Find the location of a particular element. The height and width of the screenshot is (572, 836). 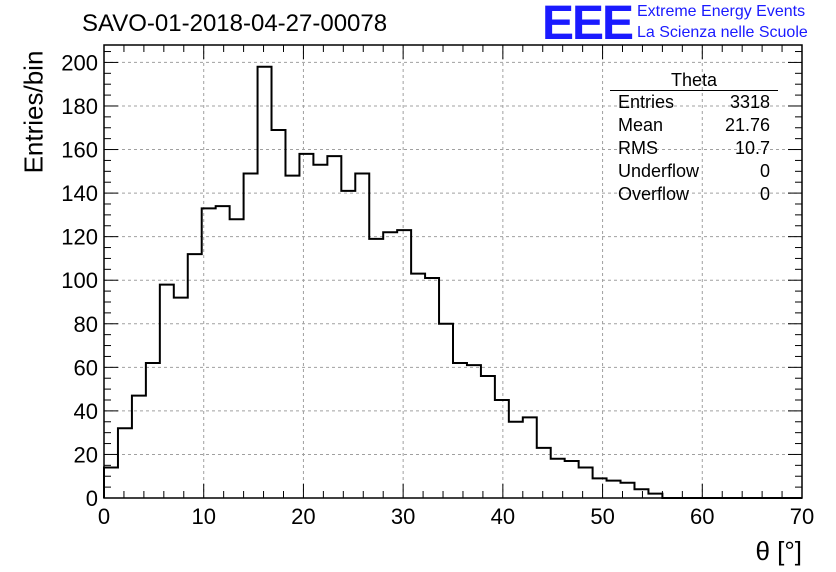

y-tick-label: 120 is located at coordinates (79, 237).